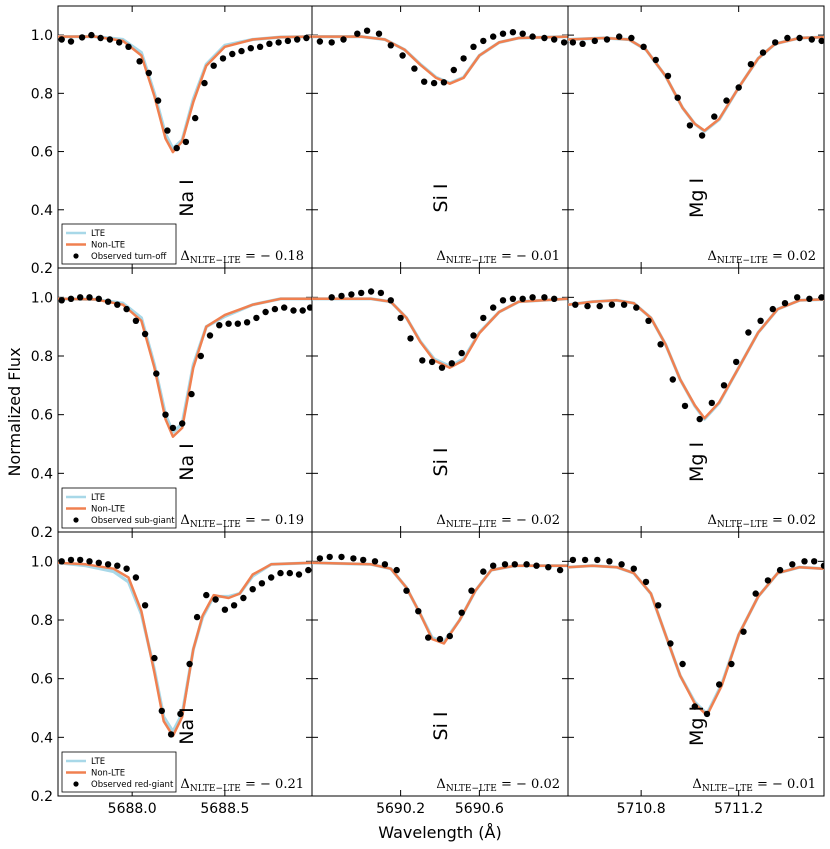 This screenshot has width=830, height=849. What do you see at coordinates (242, 785) in the screenshot?
I see `delta-nlte-lte-label: ΔNLTE−LTE = − 0.21` at bounding box center [242, 785].